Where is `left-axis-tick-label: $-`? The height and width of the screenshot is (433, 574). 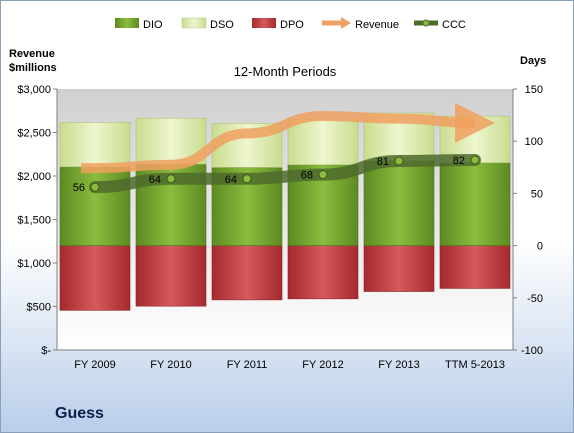 left-axis-tick-label: $- is located at coordinates (46, 351).